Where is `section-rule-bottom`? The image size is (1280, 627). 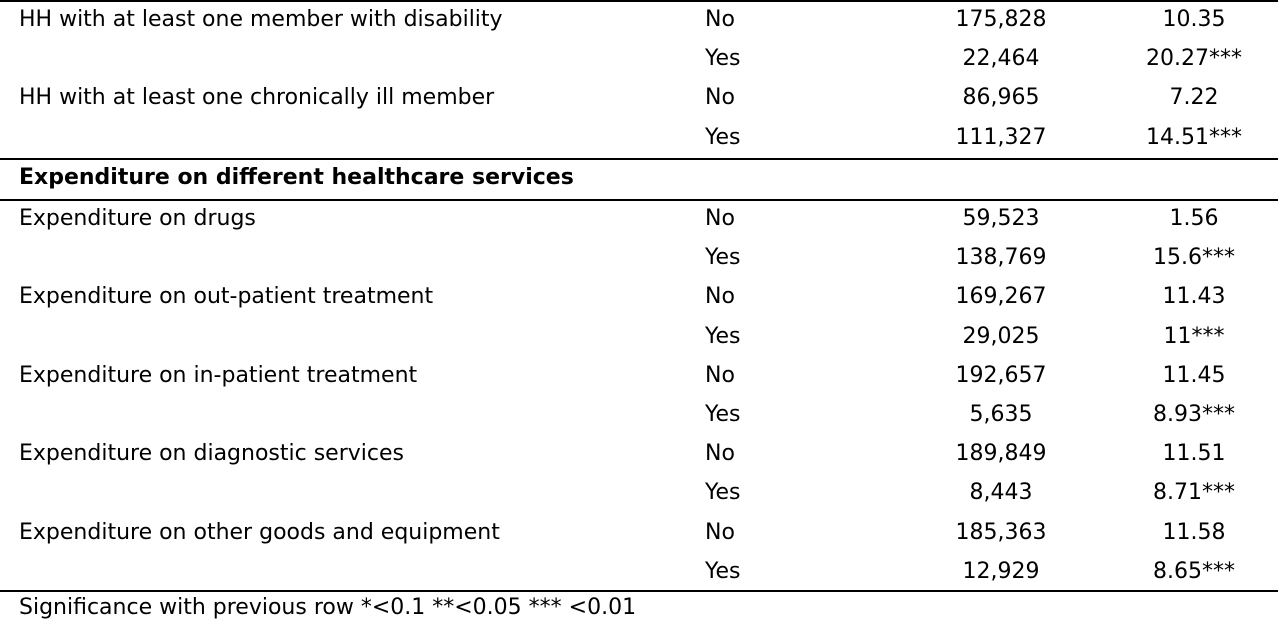
section-rule-bottom is located at coordinates (639, 200).